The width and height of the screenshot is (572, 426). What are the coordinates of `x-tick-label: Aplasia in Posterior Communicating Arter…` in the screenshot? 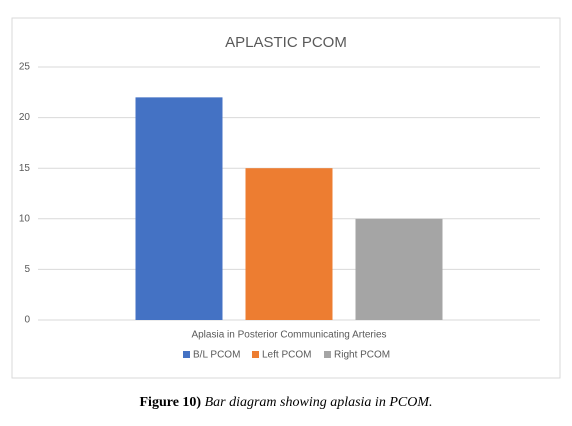 It's located at (288, 335).